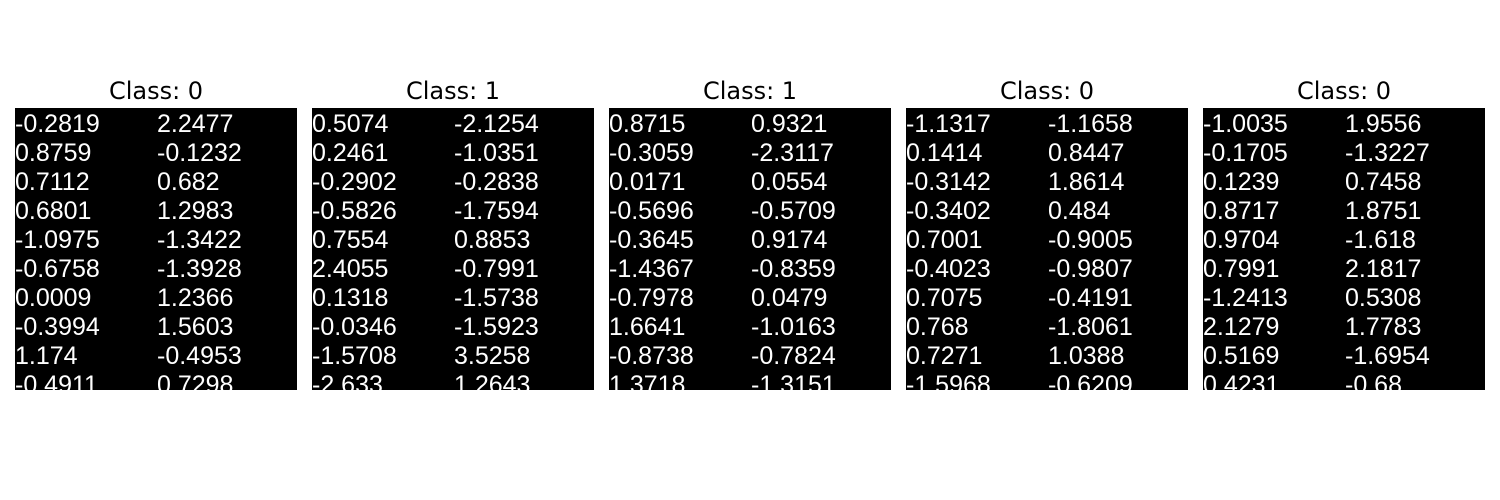 Image resolution: width=1500 pixels, height=500 pixels. What do you see at coordinates (195, 124) in the screenshot?
I see `value-cell: 2.2477` at bounding box center [195, 124].